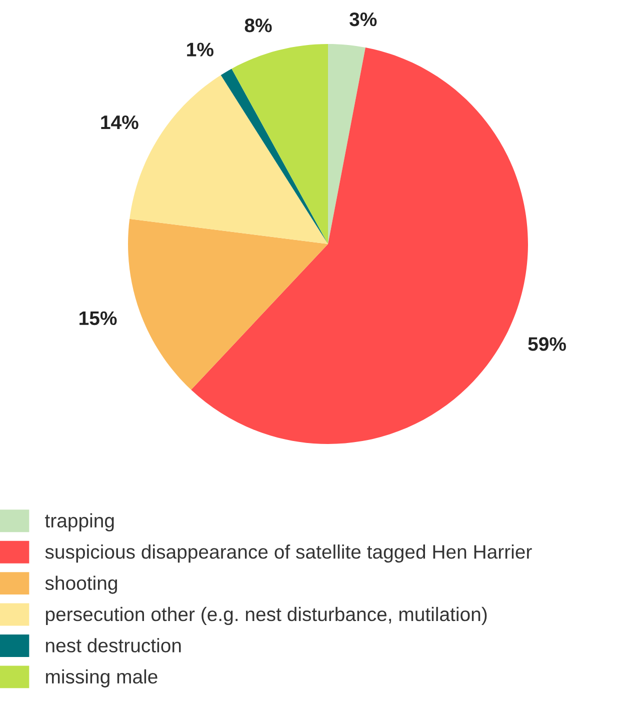 This screenshot has width=630, height=703. Describe the element at coordinates (266, 616) in the screenshot. I see `legend-label: persecution other (e.g. nest disturbance, mutilation)` at that location.